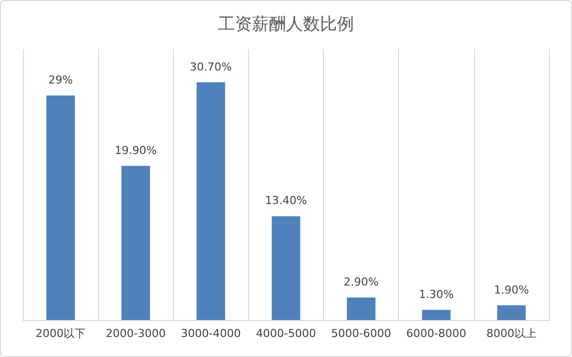 The width and height of the screenshot is (572, 357). Describe the element at coordinates (361, 333) in the screenshot. I see `x-tick-label: 5000-6000` at that location.